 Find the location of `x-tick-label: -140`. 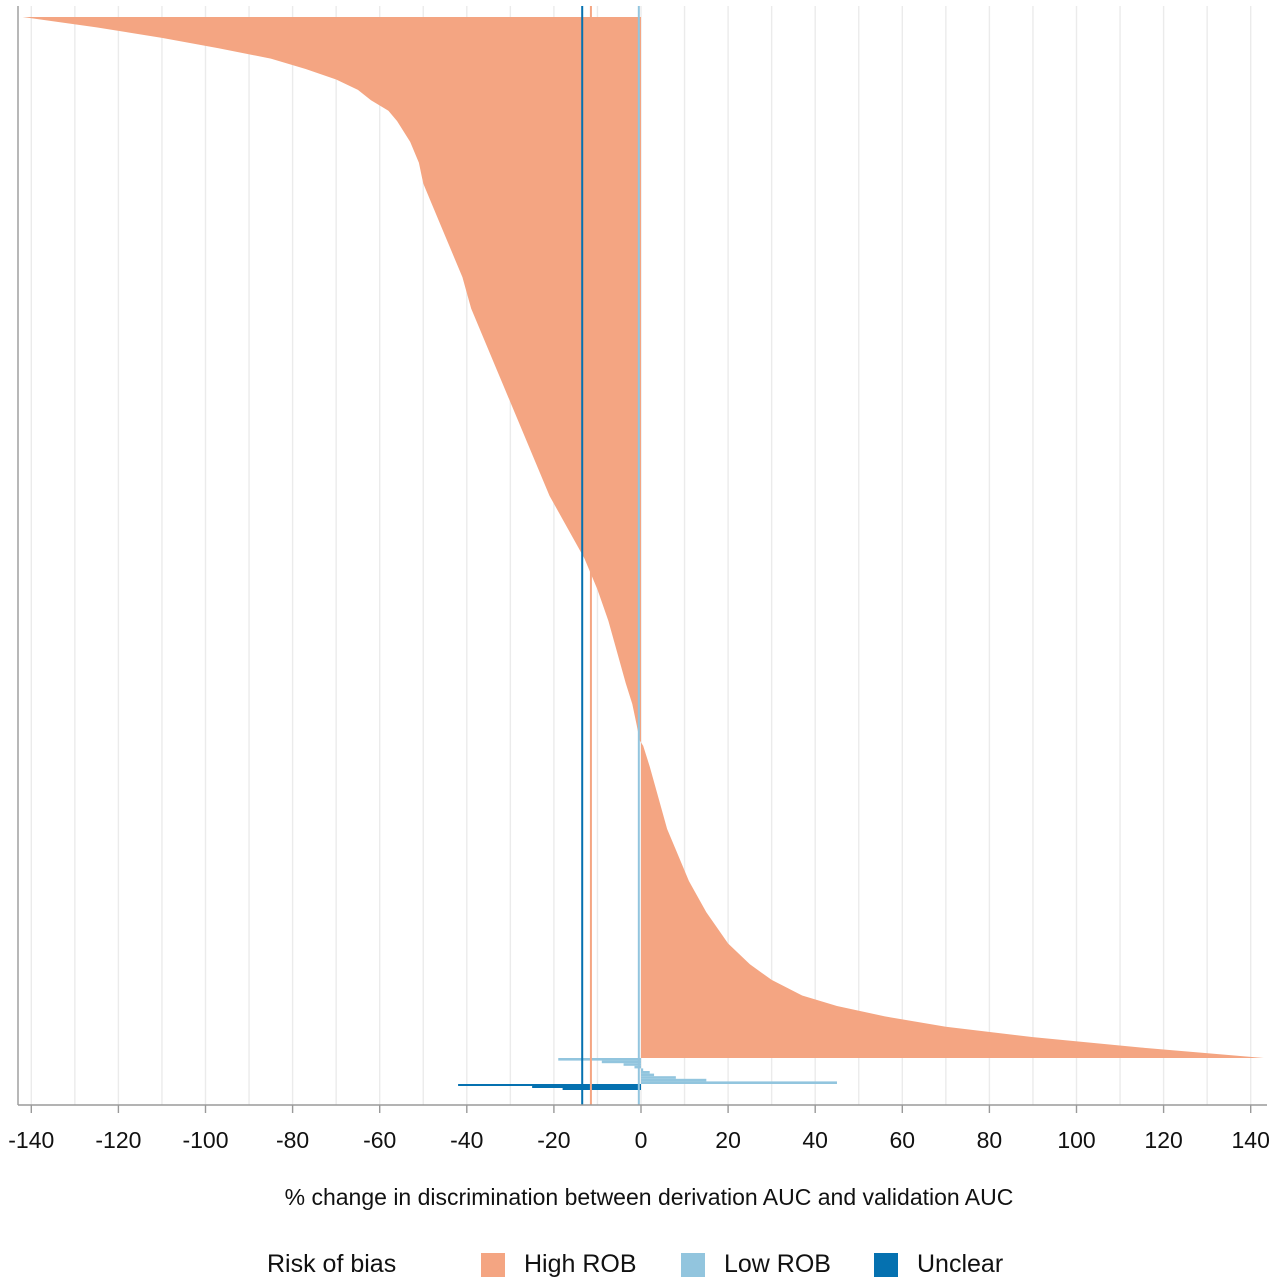

x-tick-label: -140 is located at coordinates (31, 1140).